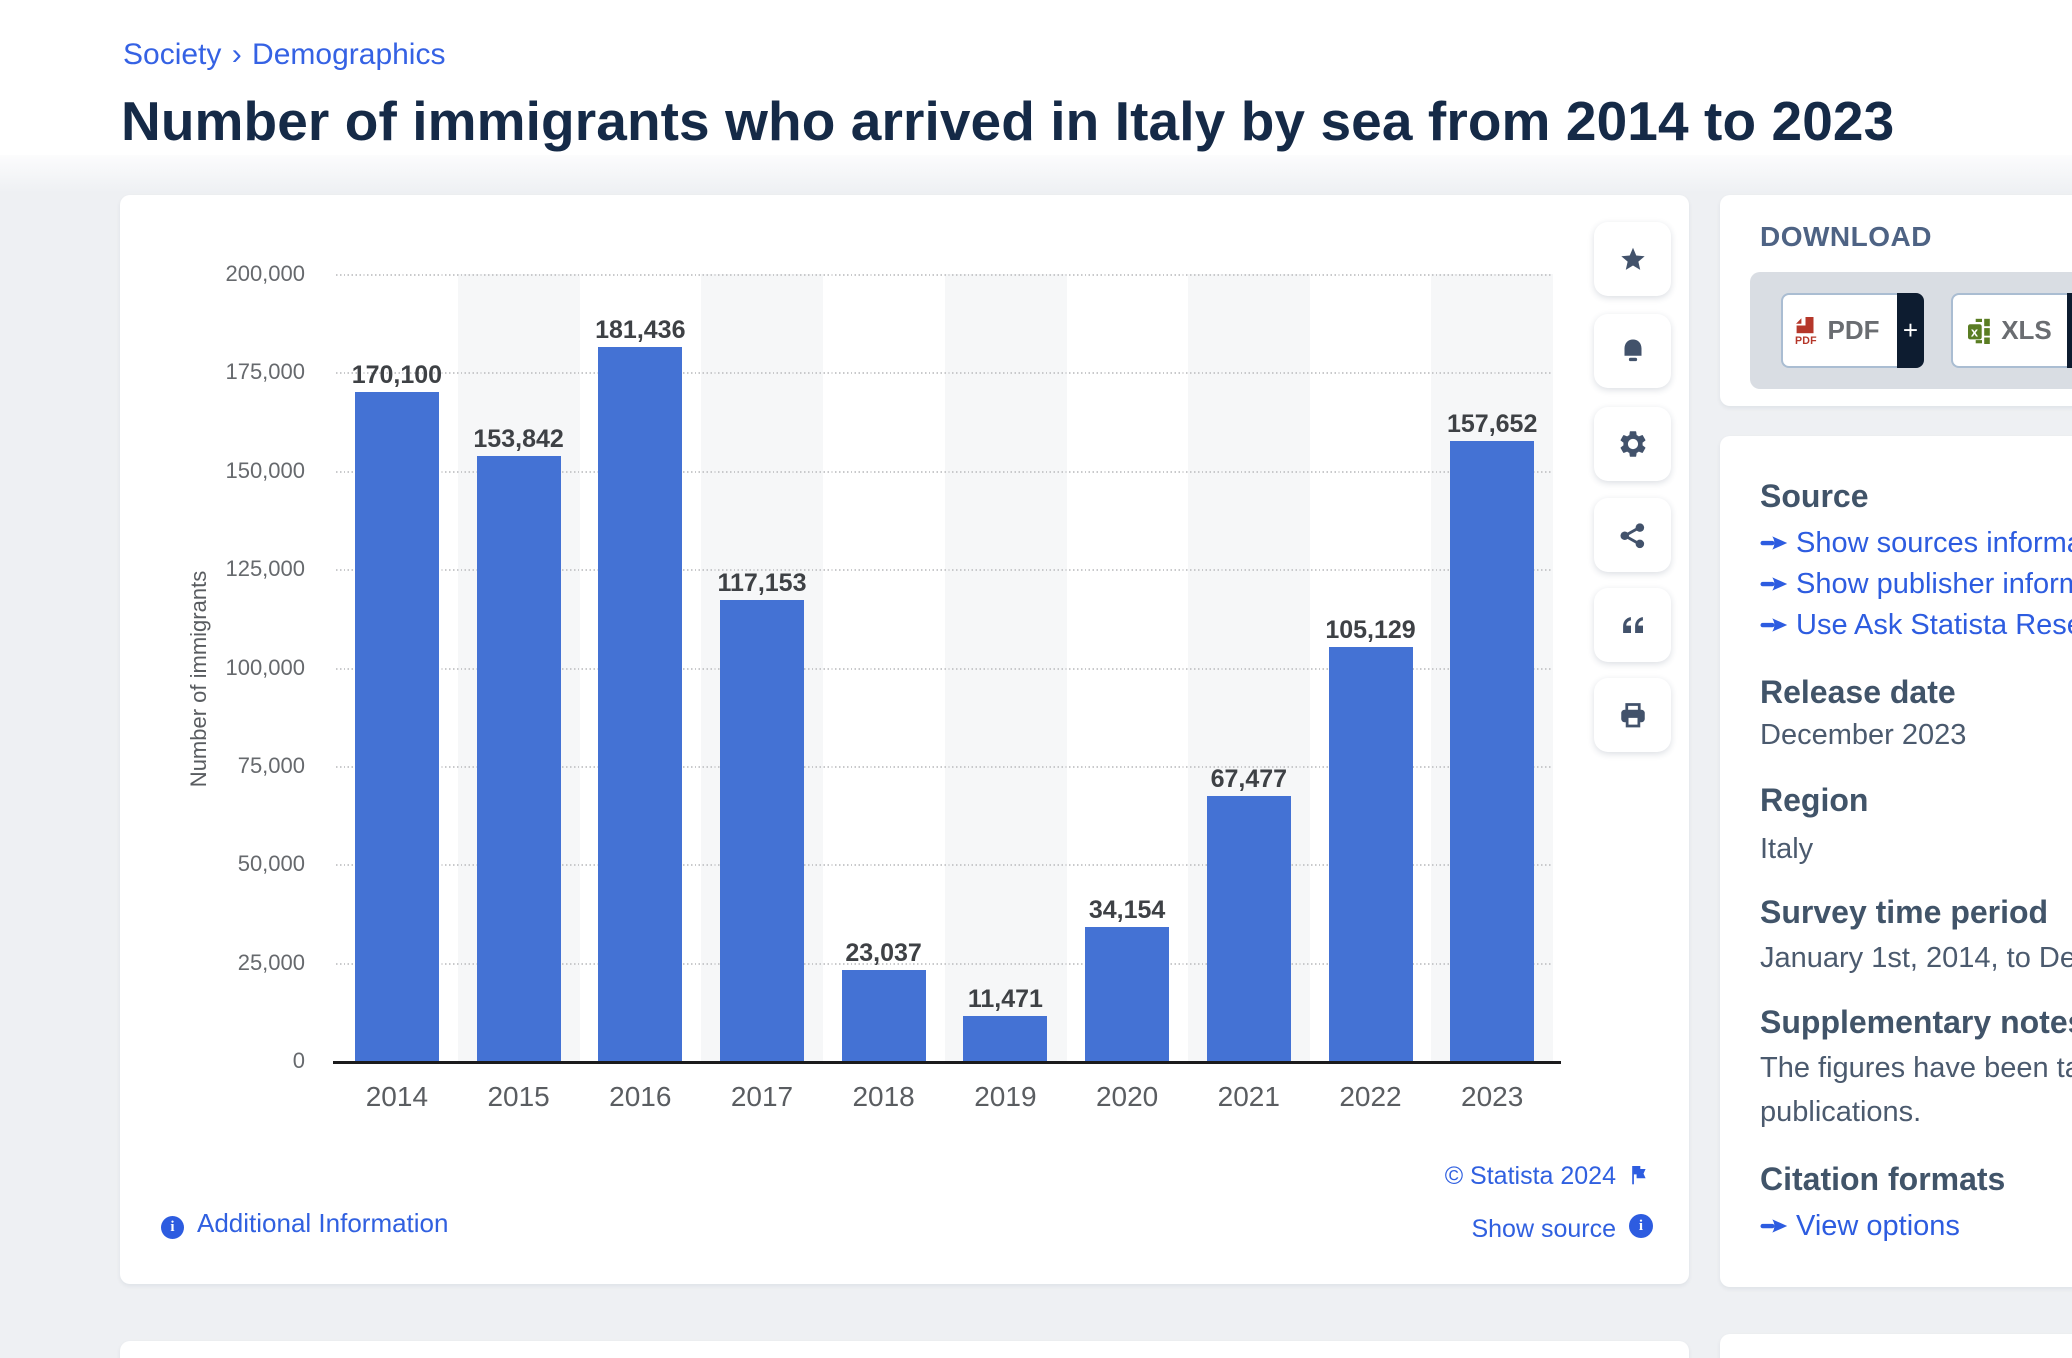 This screenshot has height=1358, width=2072. What do you see at coordinates (1806, 340) in the screenshot?
I see `svg-text: PDF` at bounding box center [1806, 340].